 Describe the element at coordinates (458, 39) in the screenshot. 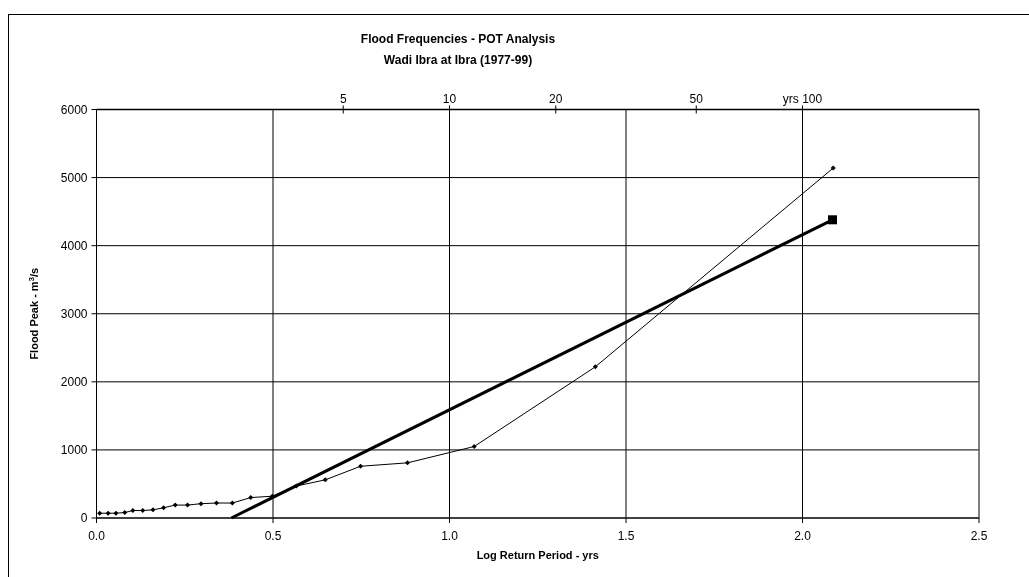

I see `chart-title: Flood Frequencies - POT Analysis` at that location.